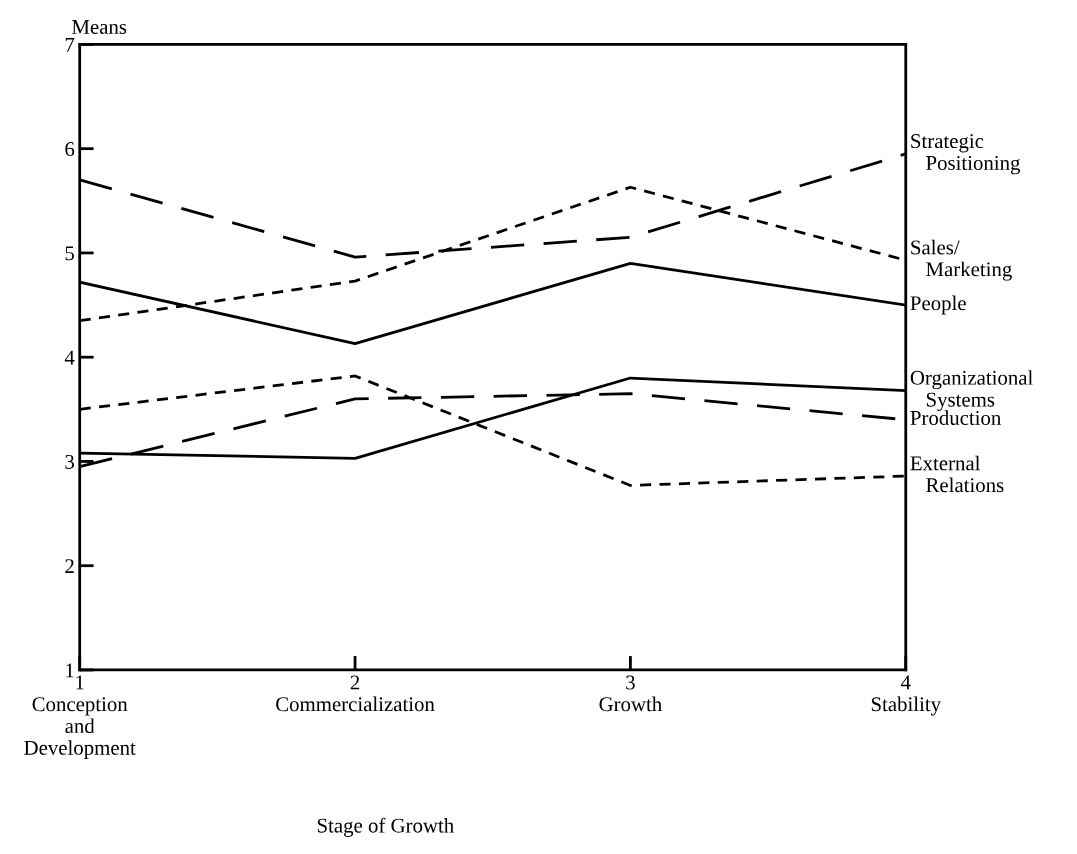 The width and height of the screenshot is (1077, 854). What do you see at coordinates (70, 149) in the screenshot?
I see `y-tick-label: 6` at bounding box center [70, 149].